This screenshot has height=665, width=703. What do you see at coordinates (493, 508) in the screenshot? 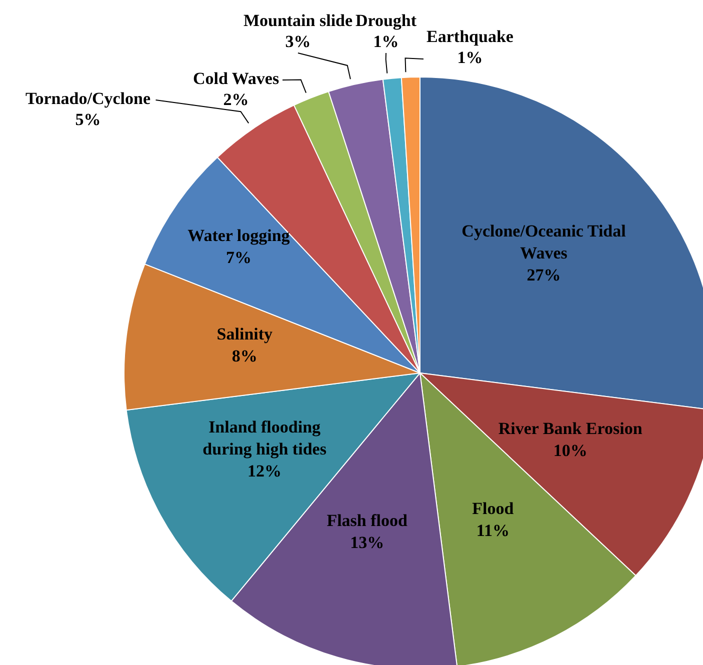
I see `slice-label: Flood` at bounding box center [493, 508].